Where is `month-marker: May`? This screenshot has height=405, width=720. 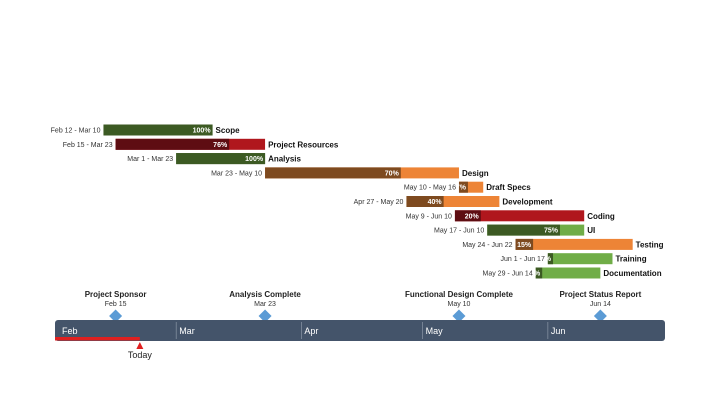 month-marker: May is located at coordinates (433, 330).